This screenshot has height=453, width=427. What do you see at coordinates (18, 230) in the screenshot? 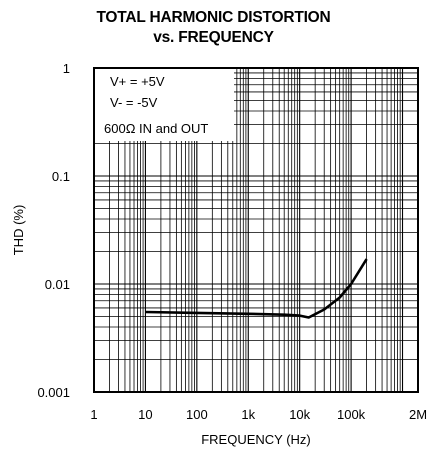
I see `y-axis-label: THD (%)` at bounding box center [18, 230].